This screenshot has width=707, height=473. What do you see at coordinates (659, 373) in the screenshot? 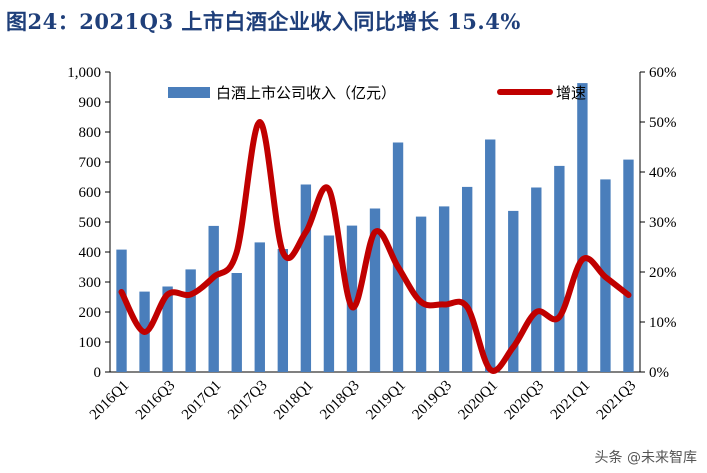
I see `y-right-tick-label: 0%` at bounding box center [659, 373].